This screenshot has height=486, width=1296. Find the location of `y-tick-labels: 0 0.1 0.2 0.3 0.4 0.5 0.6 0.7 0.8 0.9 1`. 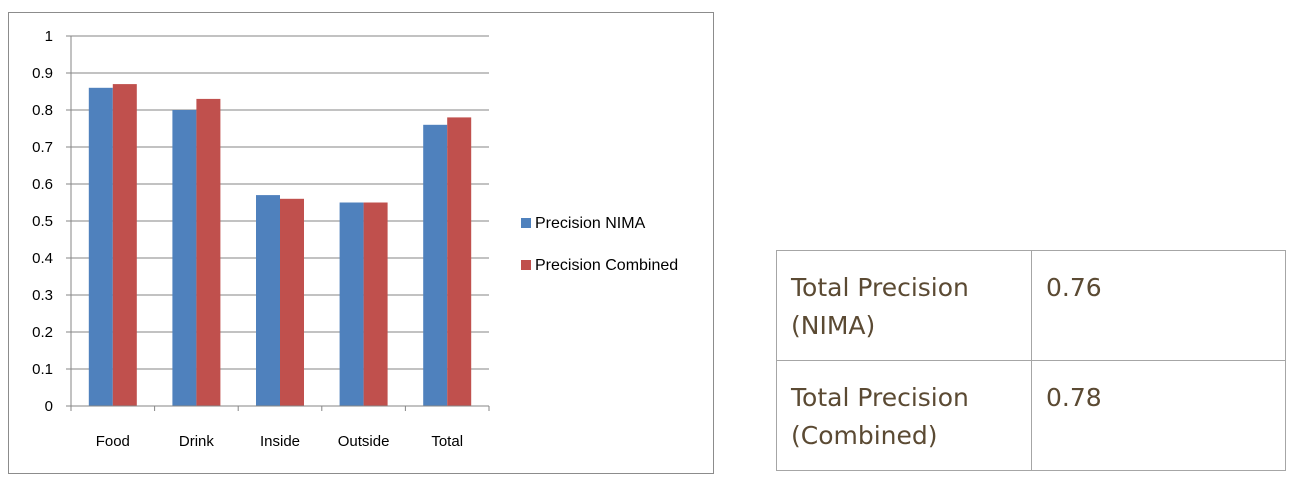

y-tick-labels: 0 0.1 0.2 0.3 0.4 0.5 0.6 0.7 0.8 0.9 1 is located at coordinates (42, 221).